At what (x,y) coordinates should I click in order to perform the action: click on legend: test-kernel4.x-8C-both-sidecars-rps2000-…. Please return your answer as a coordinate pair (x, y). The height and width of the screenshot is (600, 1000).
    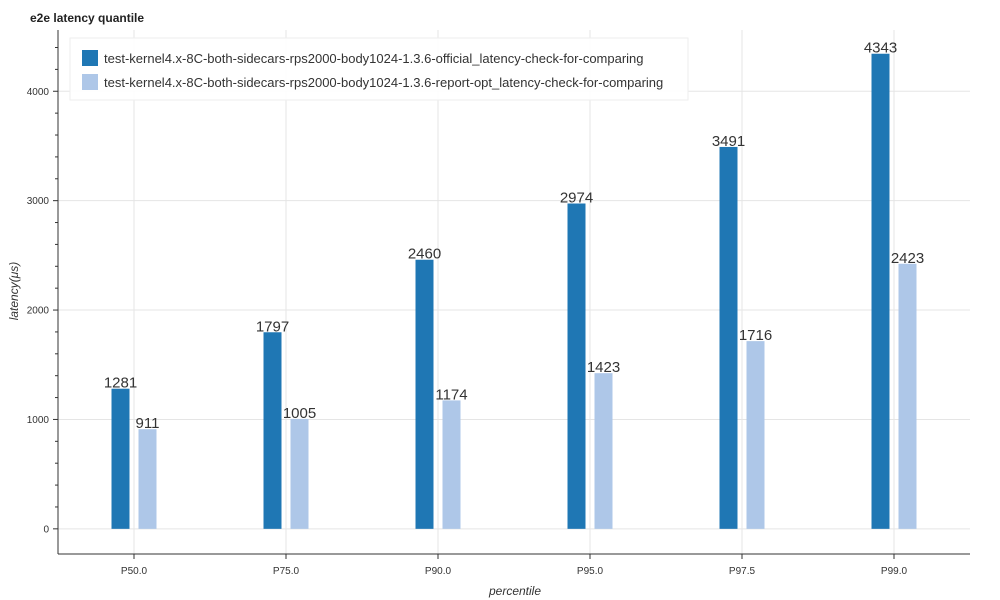
    Looking at the image, I should click on (379, 69).